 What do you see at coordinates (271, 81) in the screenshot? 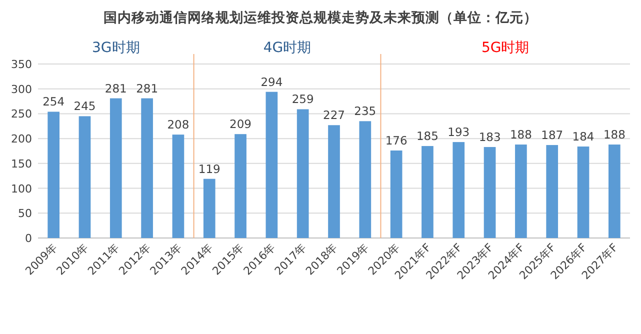
I see `data-label: 294` at bounding box center [271, 81].